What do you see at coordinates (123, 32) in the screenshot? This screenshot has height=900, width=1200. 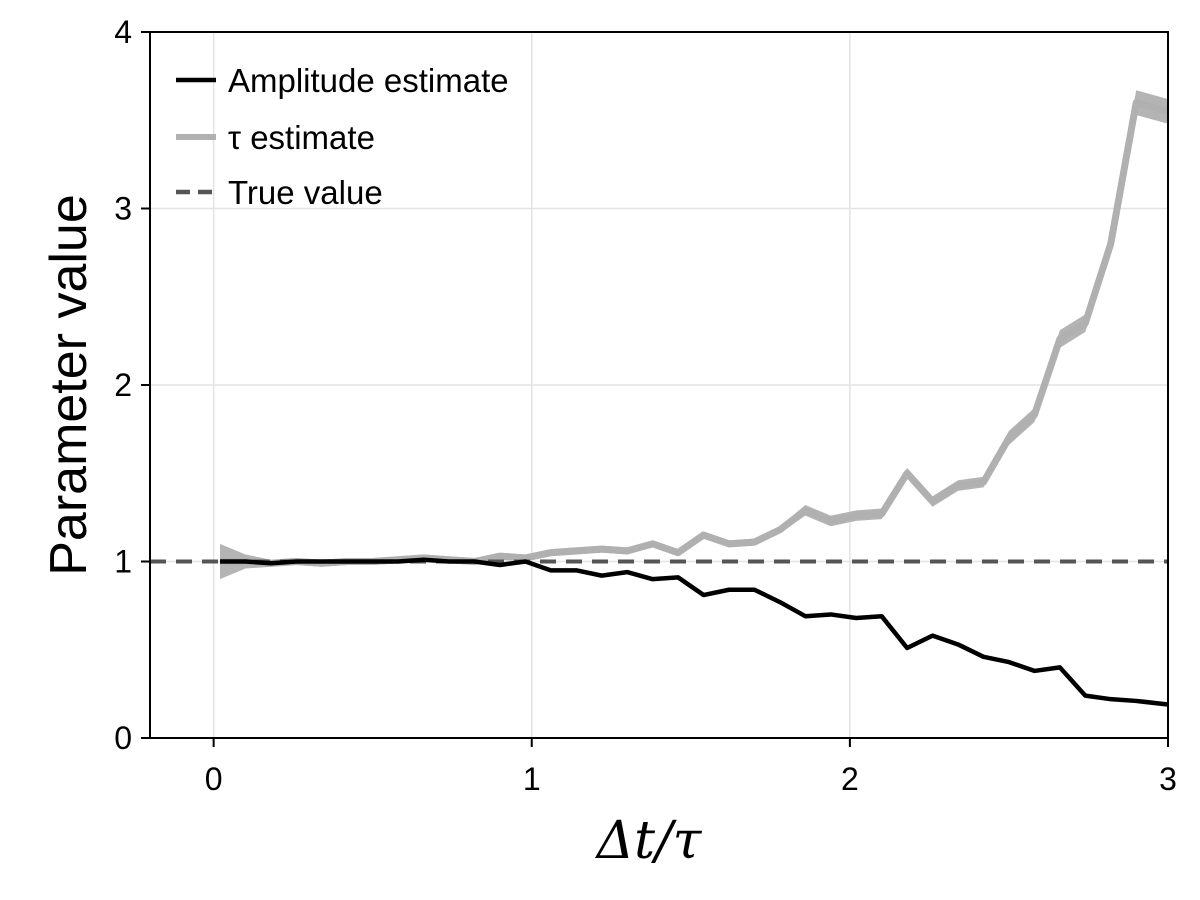 I see `y-tick-label: 4` at bounding box center [123, 32].